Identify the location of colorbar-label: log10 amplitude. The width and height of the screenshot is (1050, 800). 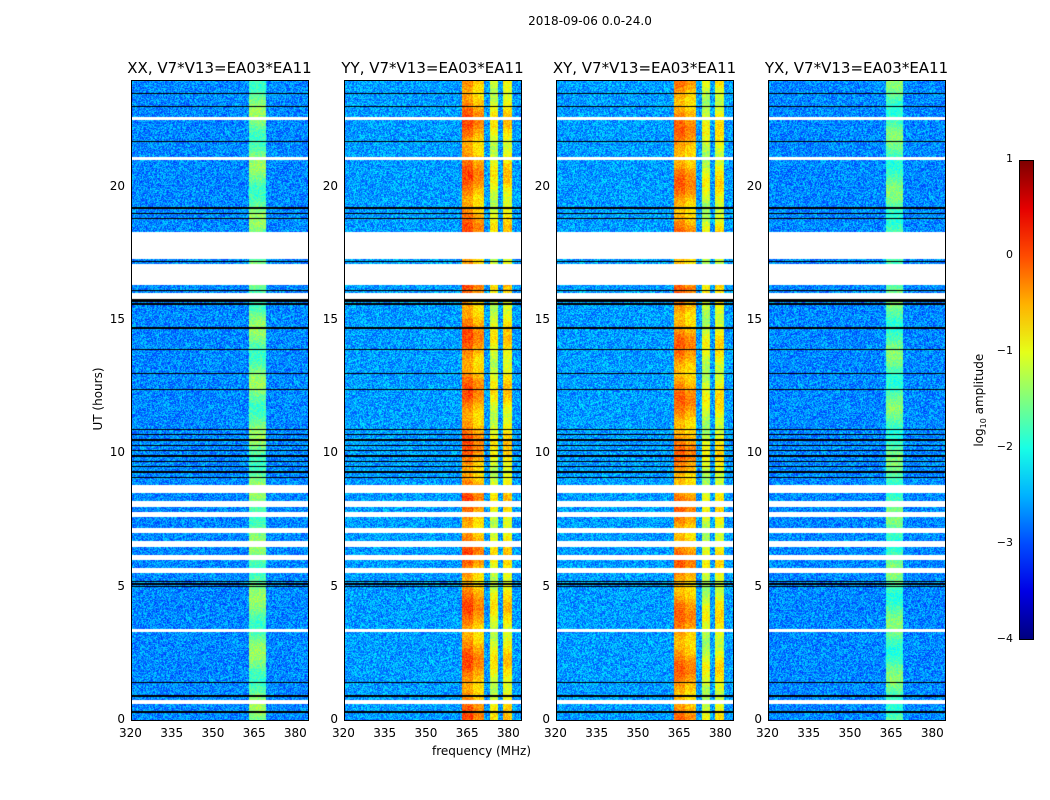
(980, 400).